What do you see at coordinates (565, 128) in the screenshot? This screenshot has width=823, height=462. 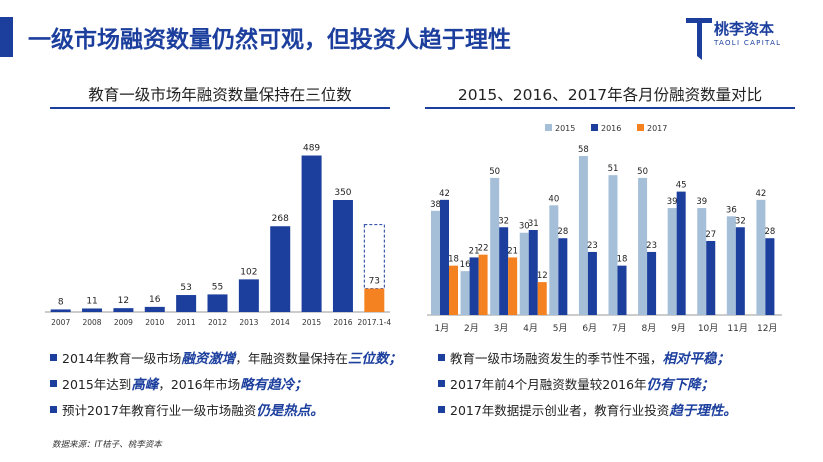 I see `legend-label: 2015` at bounding box center [565, 128].